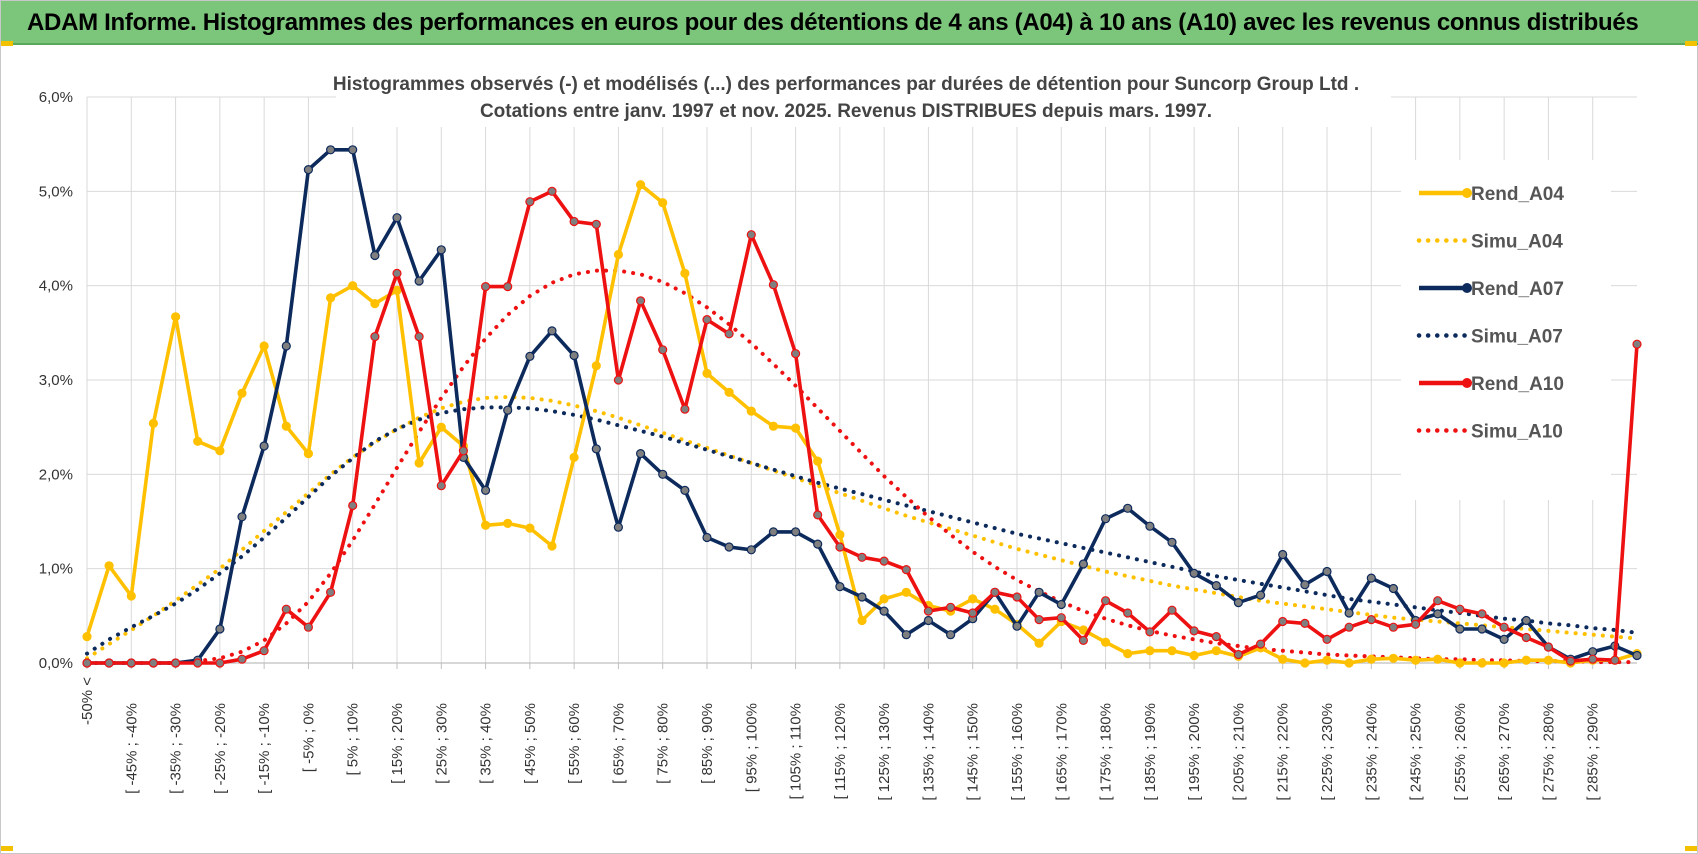  I want to click on x-tick-label: [ 155% ; 160%, so click(1017, 752).